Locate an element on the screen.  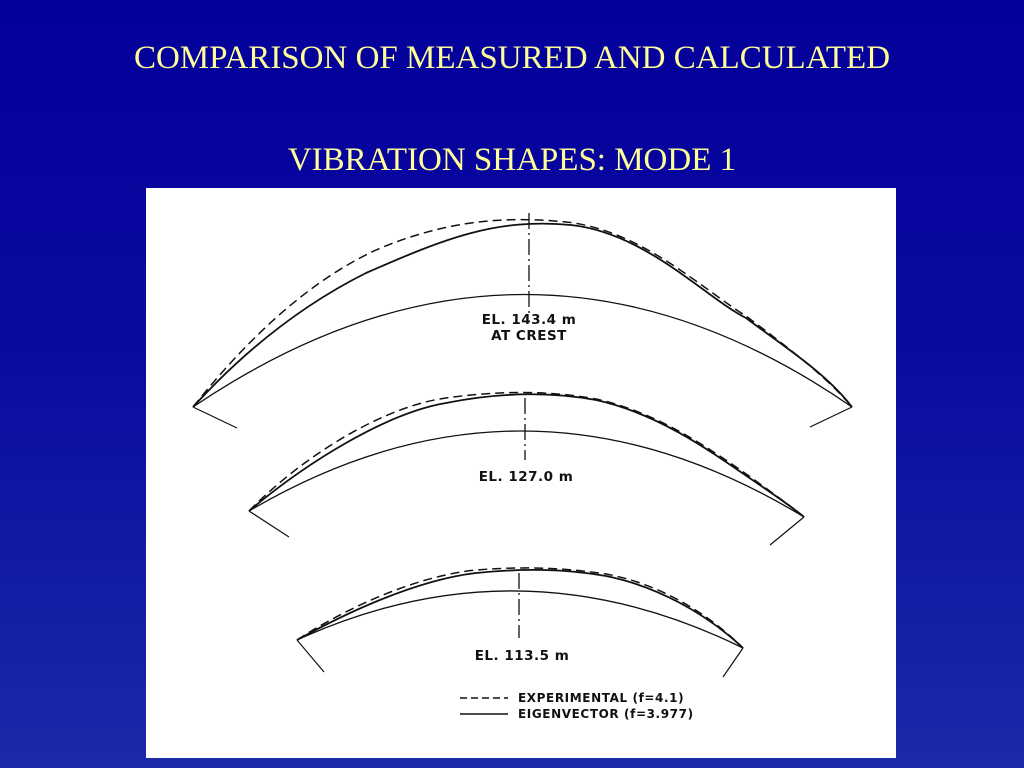
legend-eigenvector-label: EIGENVECTOR (f=3.977) is located at coordinates (606, 714).